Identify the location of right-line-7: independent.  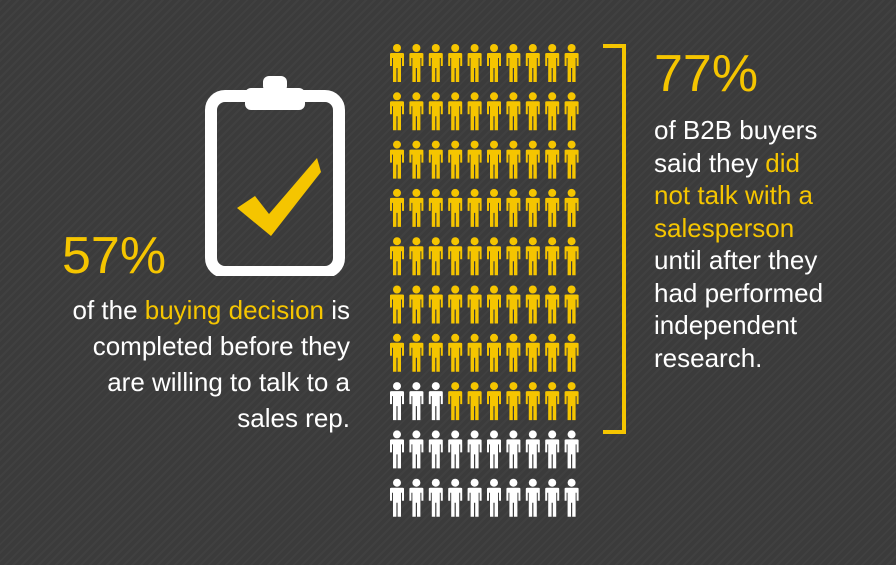
(726, 325).